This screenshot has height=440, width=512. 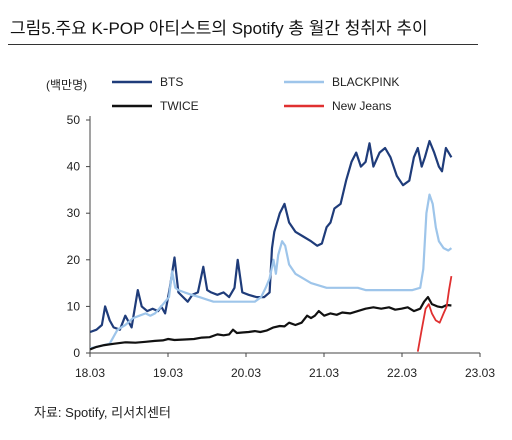 What do you see at coordinates (434, 313) in the screenshot?
I see `series-line-new-jeans` at bounding box center [434, 313].